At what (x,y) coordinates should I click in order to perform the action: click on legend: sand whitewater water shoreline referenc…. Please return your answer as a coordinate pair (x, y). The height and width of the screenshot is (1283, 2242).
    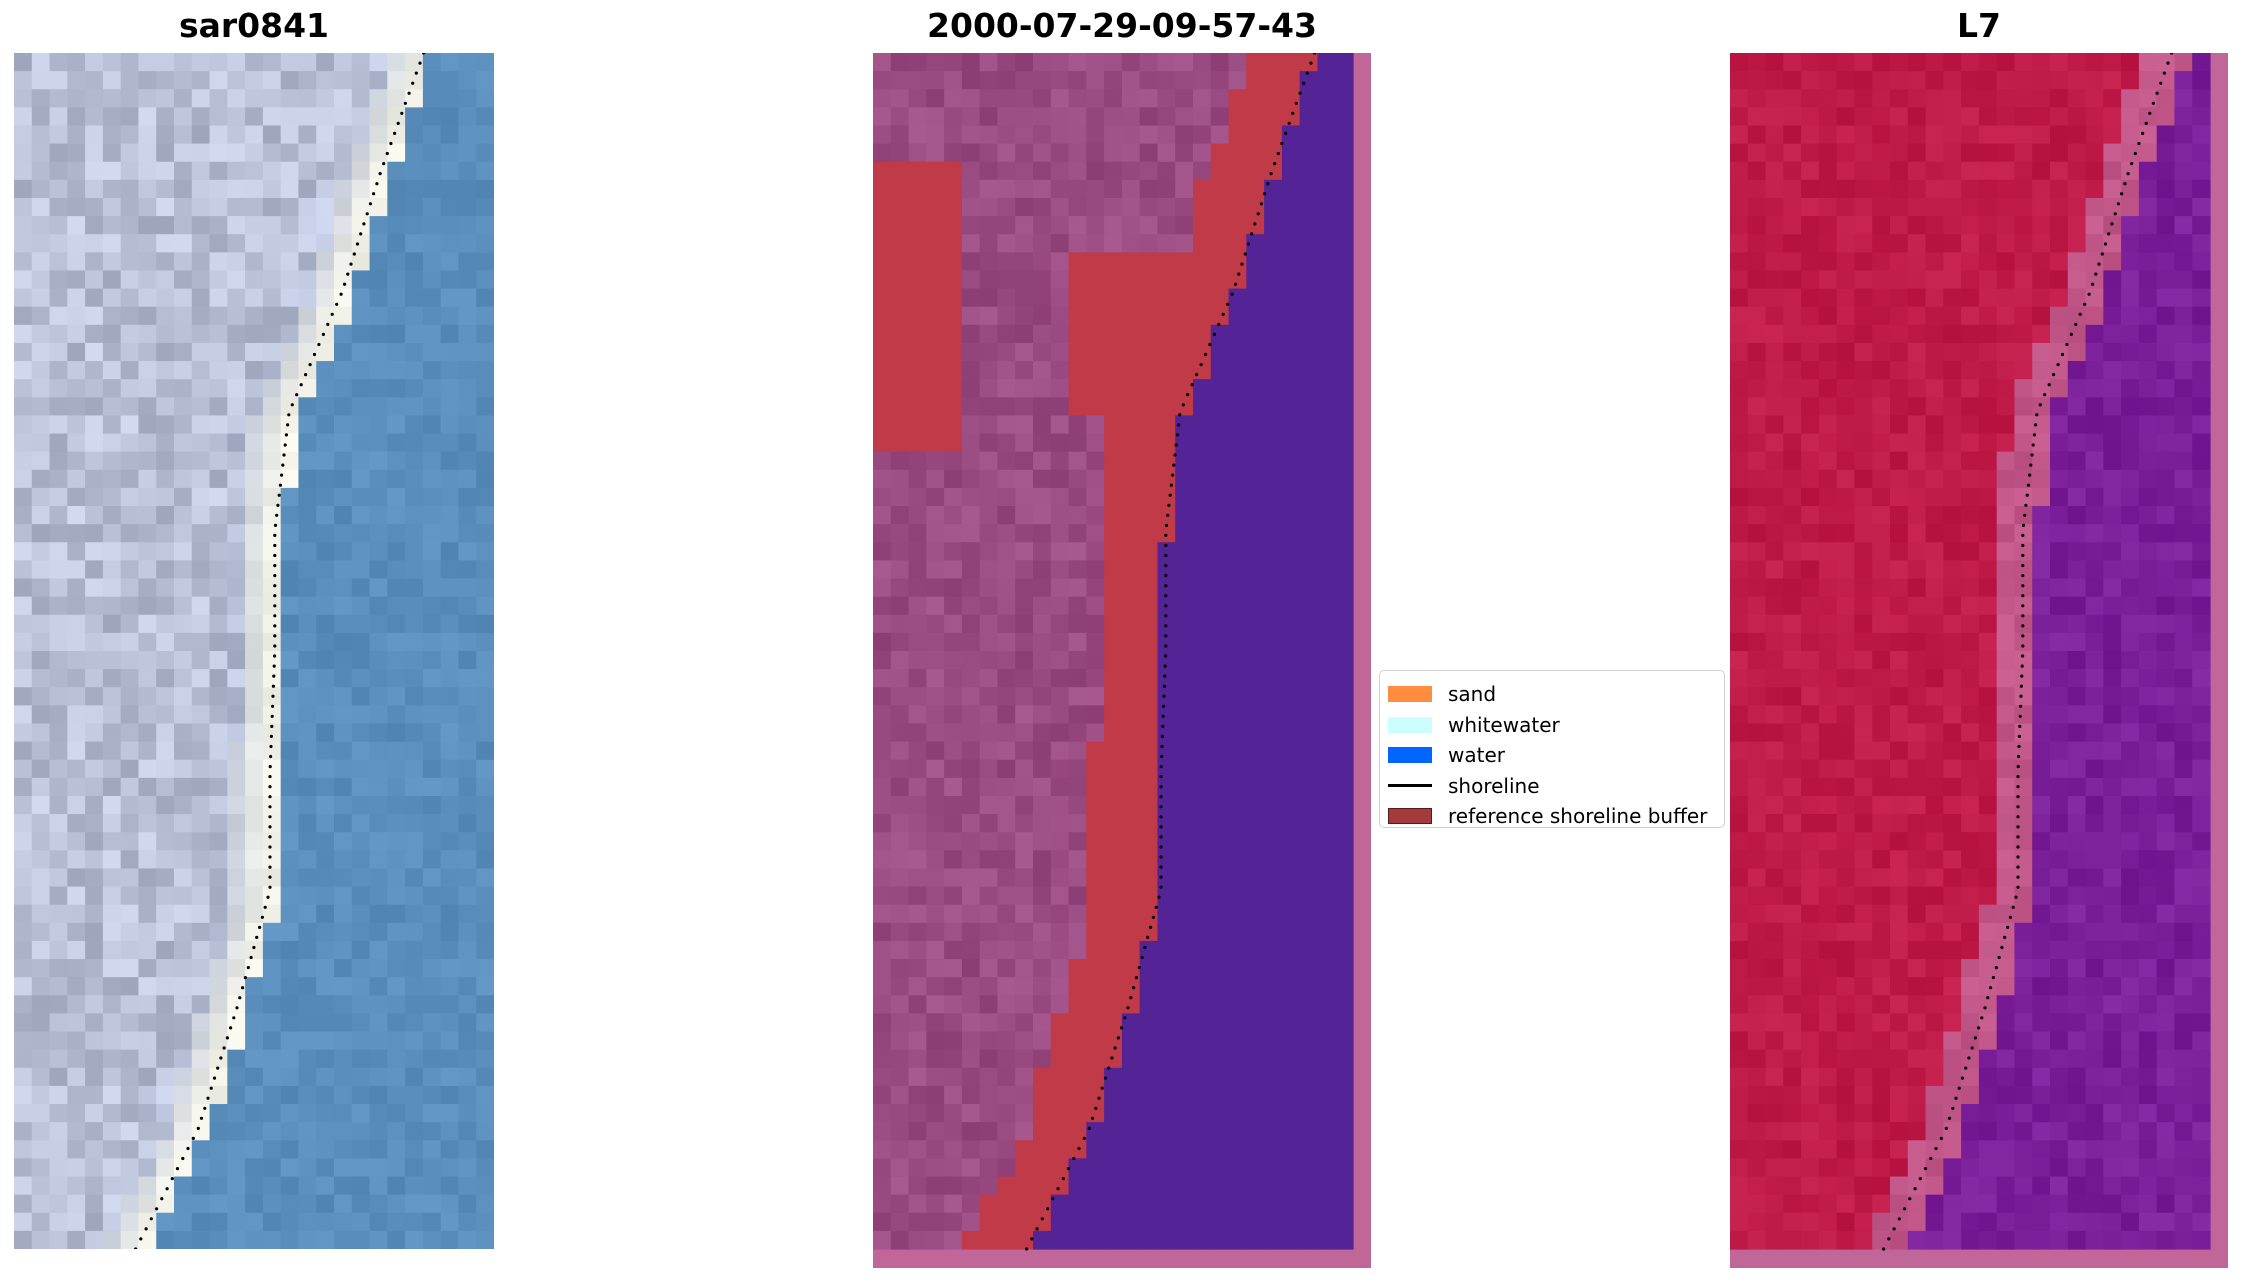
    Looking at the image, I should click on (1552, 749).